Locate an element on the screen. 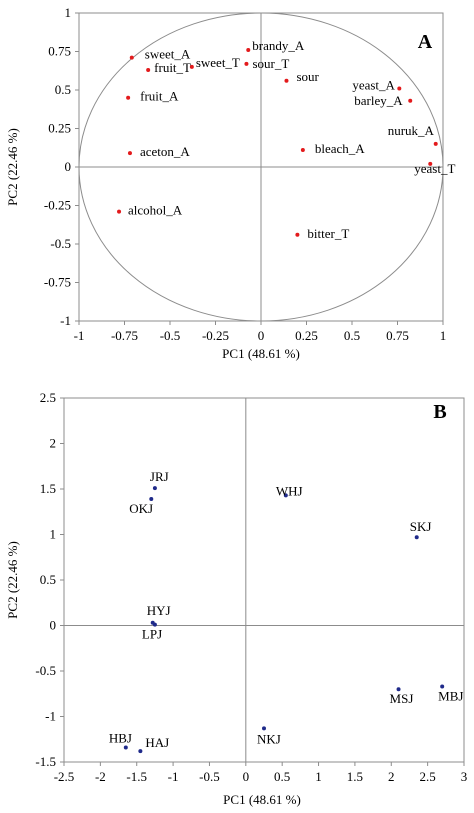  point-fruit-a is located at coordinates (128, 97).